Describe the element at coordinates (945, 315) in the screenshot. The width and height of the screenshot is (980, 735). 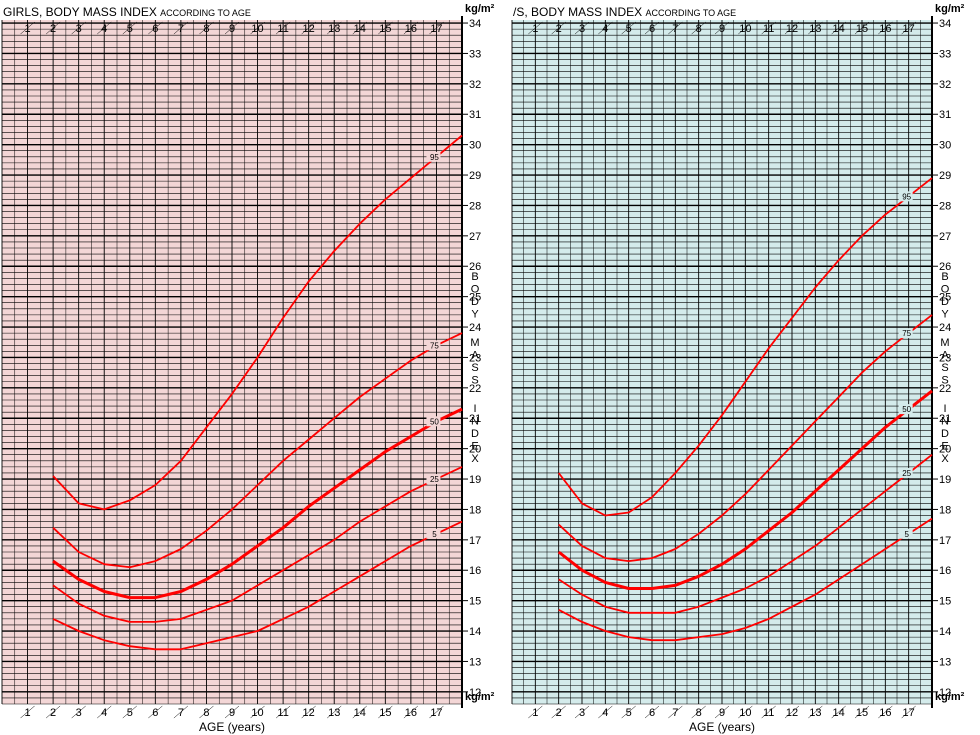
I see `y-axis-label-letter: Y` at that location.